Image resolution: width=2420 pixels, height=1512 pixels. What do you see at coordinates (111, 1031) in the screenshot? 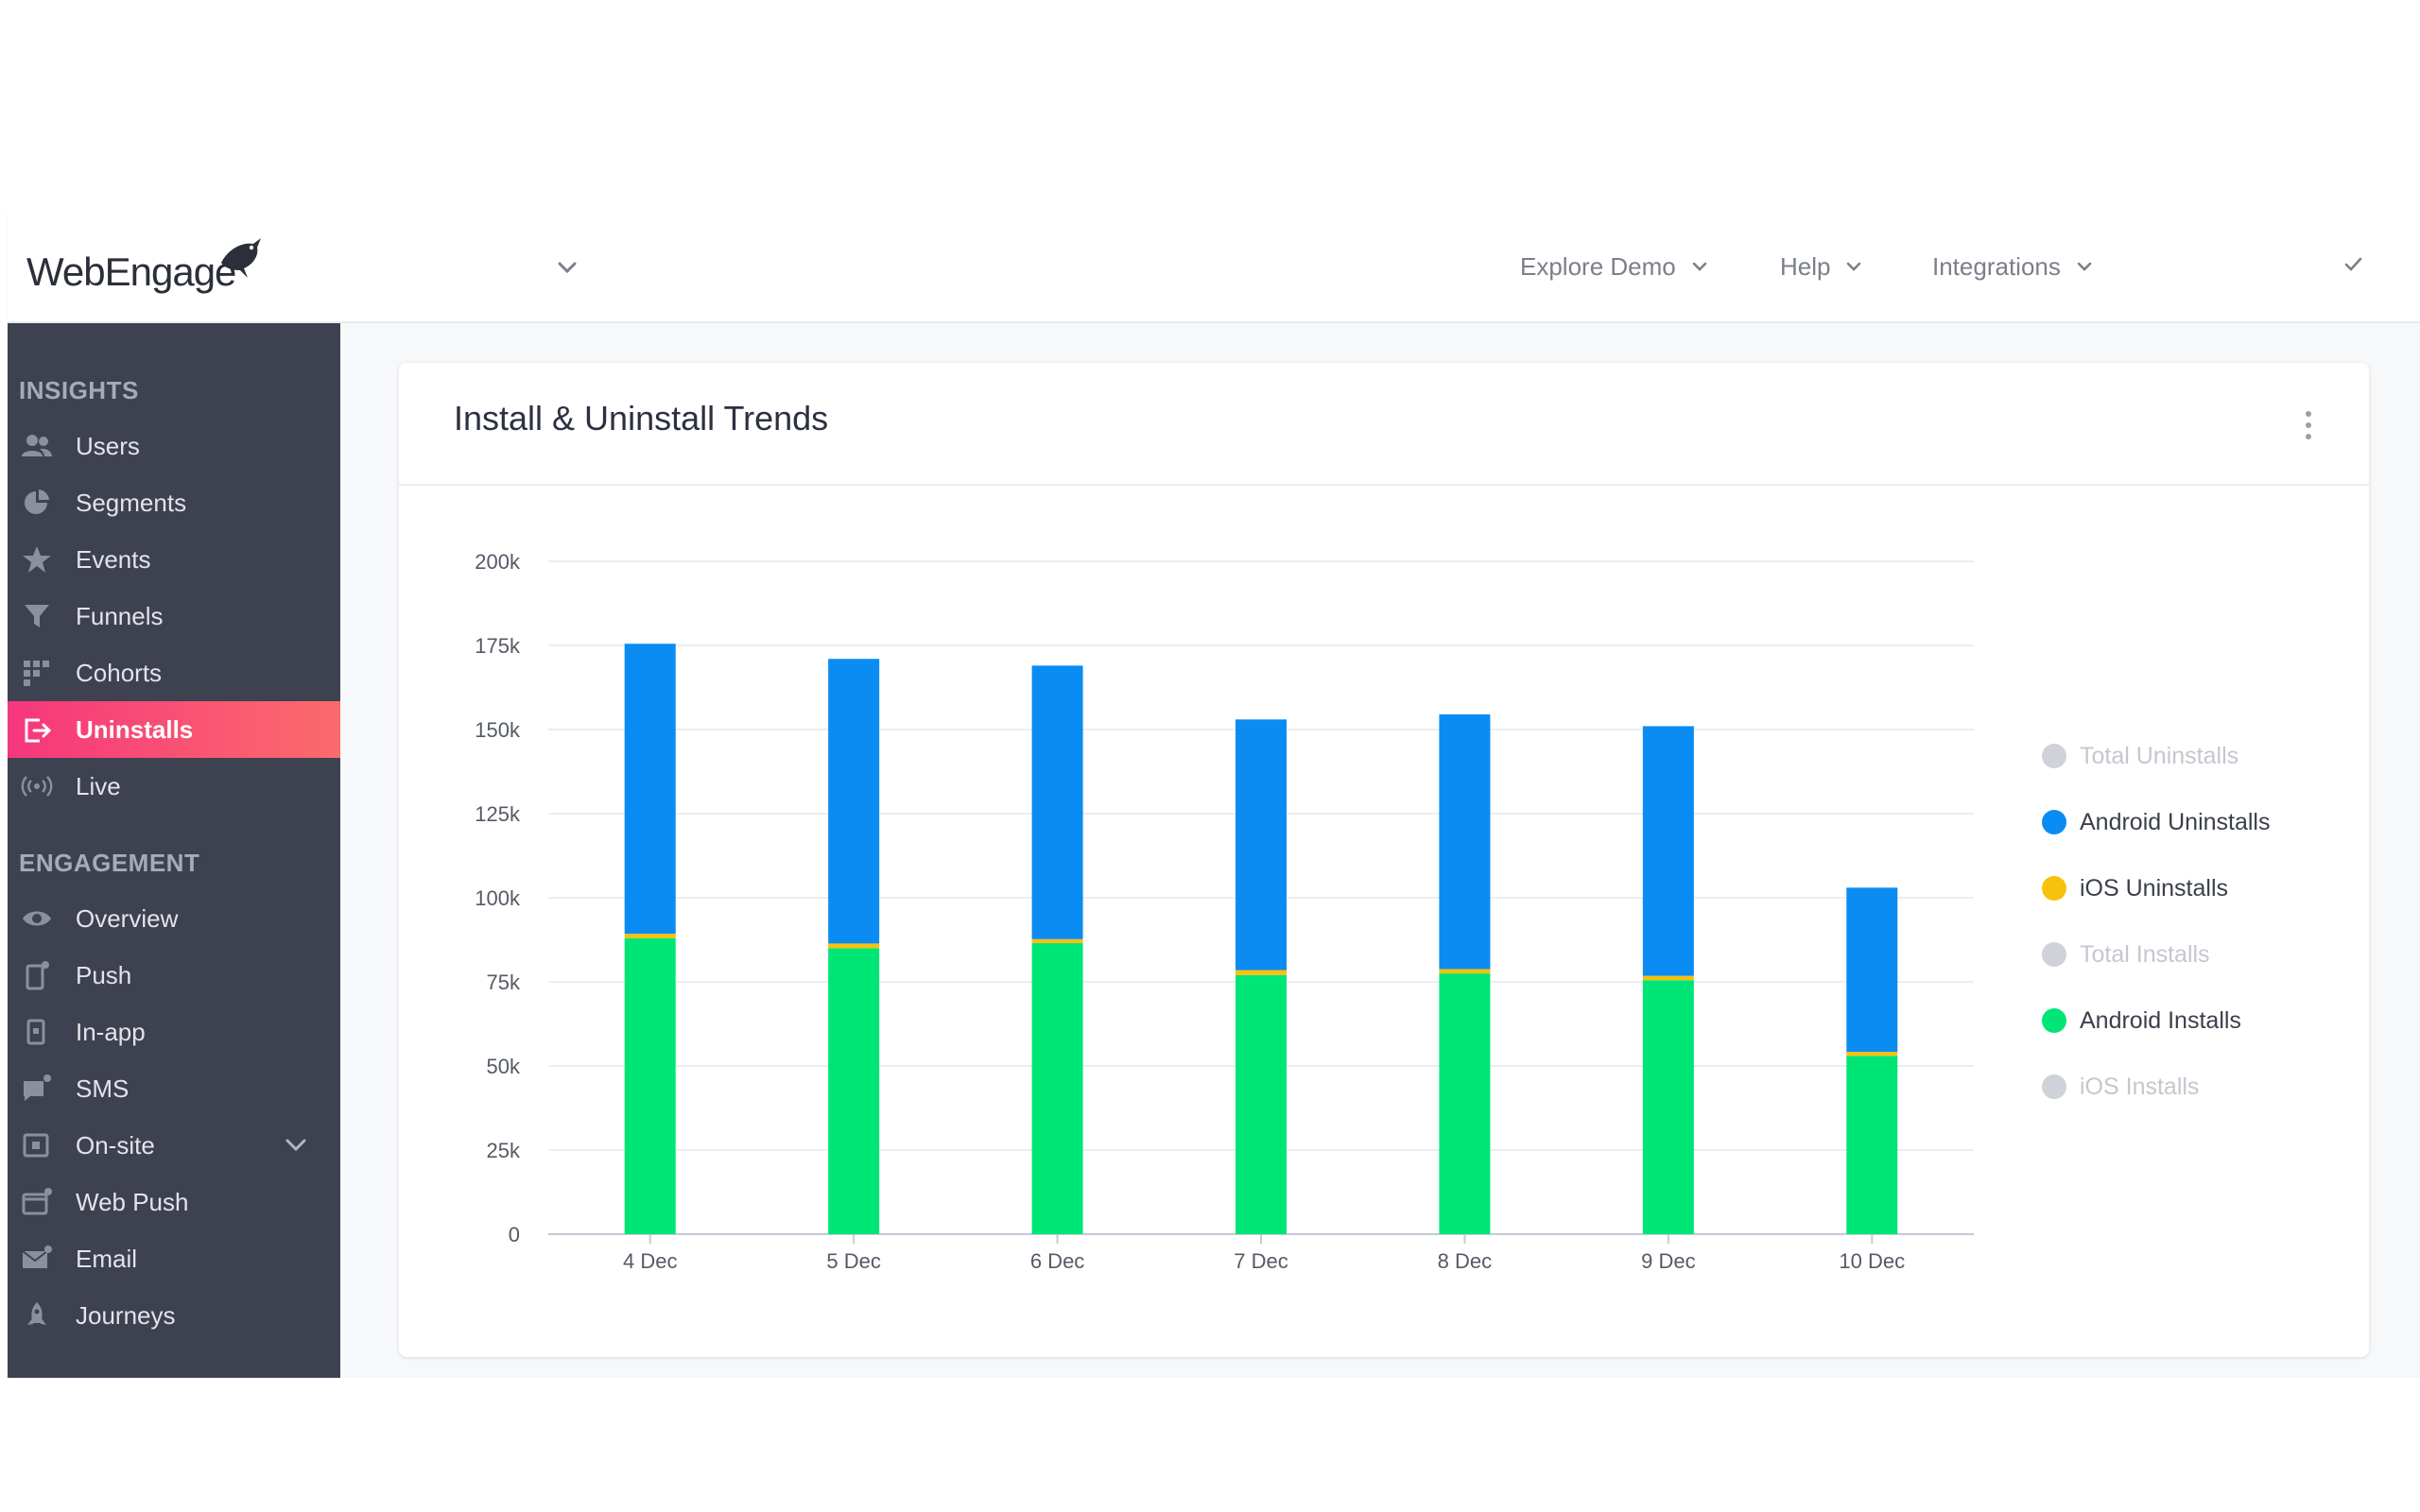
I see `sidebar-item-label: In-app` at bounding box center [111, 1031].